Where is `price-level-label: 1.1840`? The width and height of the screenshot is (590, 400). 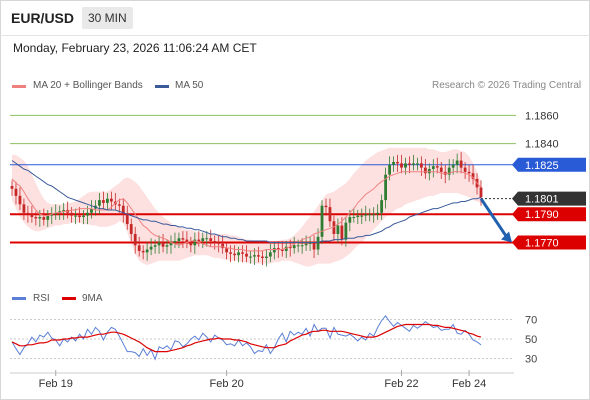
price-level-label: 1.1840 is located at coordinates (542, 145).